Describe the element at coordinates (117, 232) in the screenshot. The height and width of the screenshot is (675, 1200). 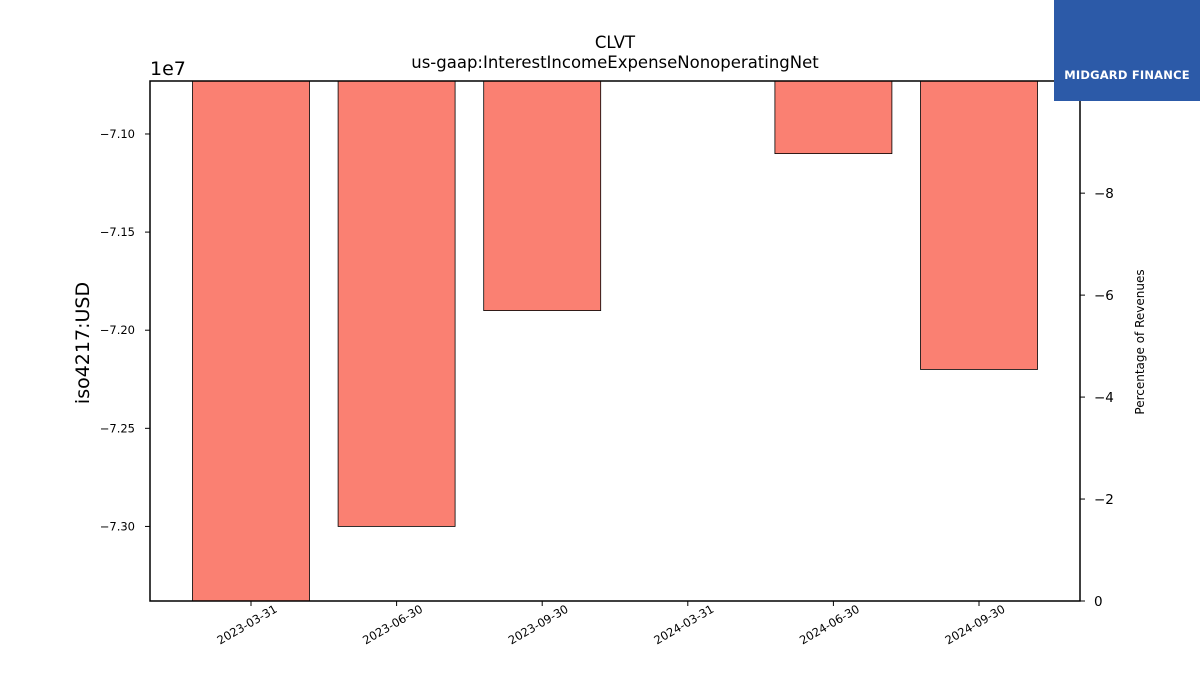
I see `y-tick-label: −7.15` at that location.